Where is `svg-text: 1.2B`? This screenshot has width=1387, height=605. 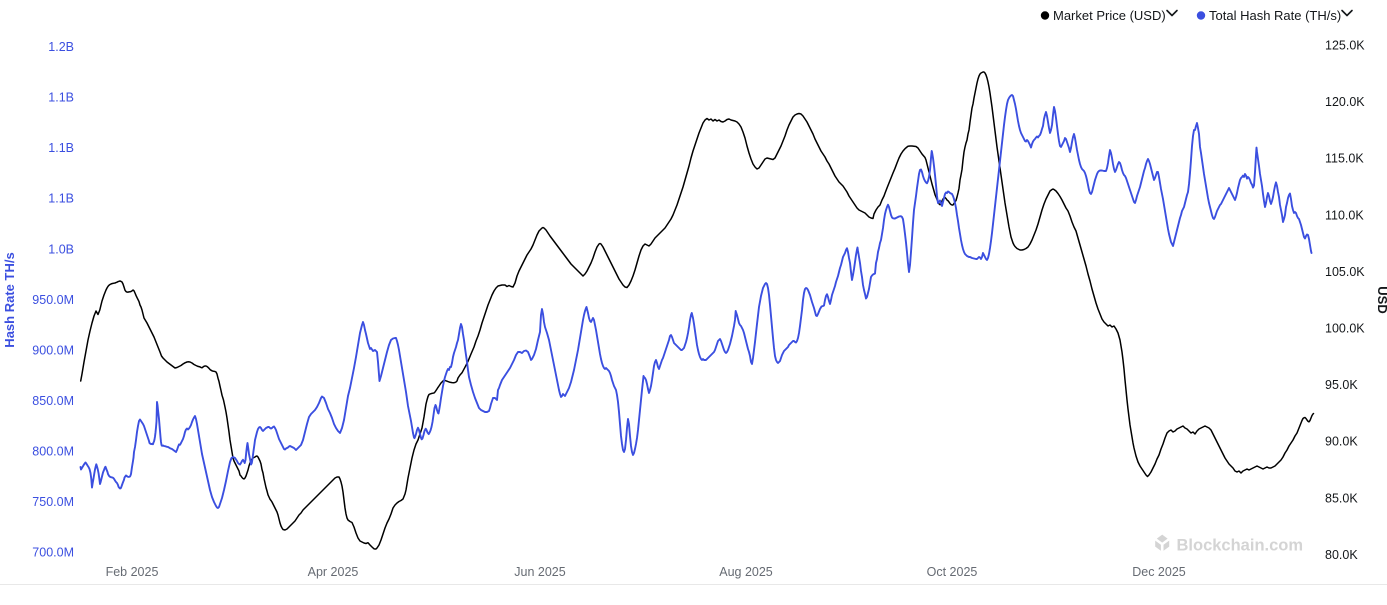
svg-text: 1.2B is located at coordinates (61, 47).